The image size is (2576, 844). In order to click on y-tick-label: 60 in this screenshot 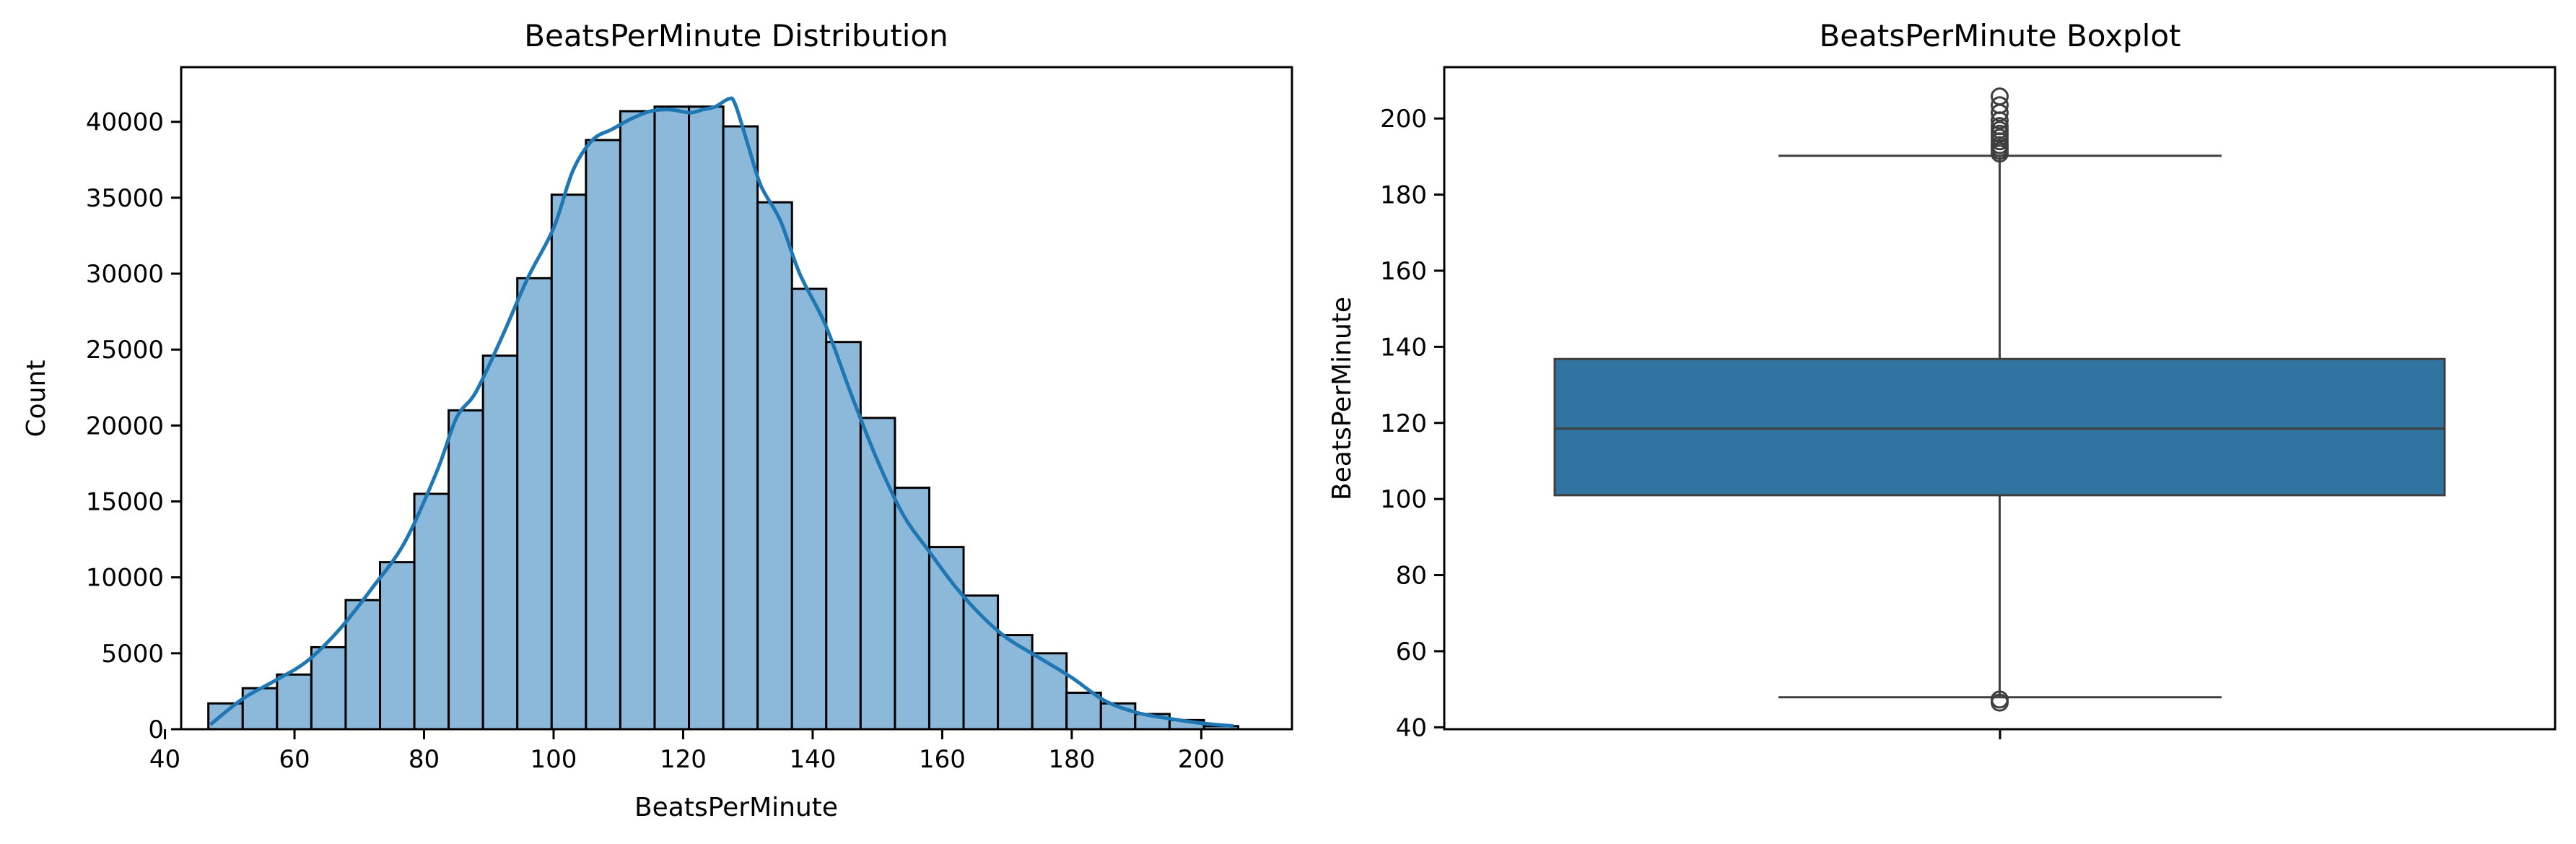, I will do `click(1411, 652)`.